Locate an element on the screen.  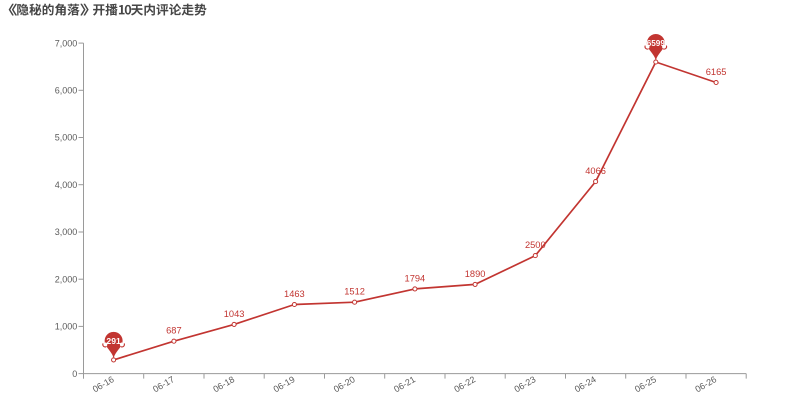
svg-text: 1463 is located at coordinates (294, 294).